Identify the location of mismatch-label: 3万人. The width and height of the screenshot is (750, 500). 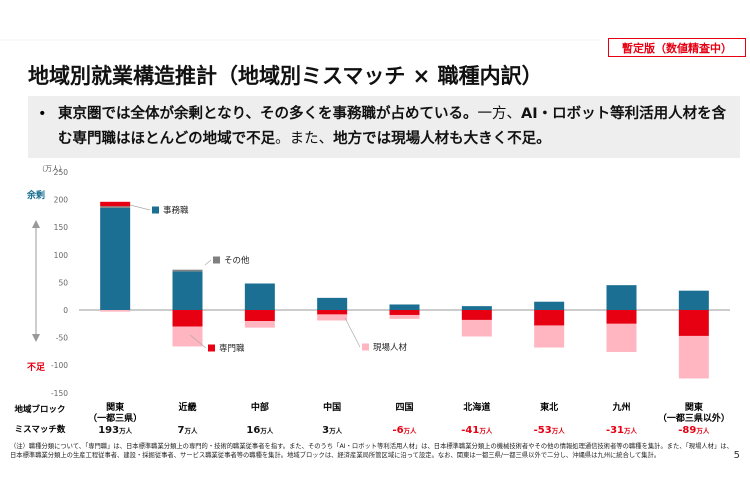
(332, 430).